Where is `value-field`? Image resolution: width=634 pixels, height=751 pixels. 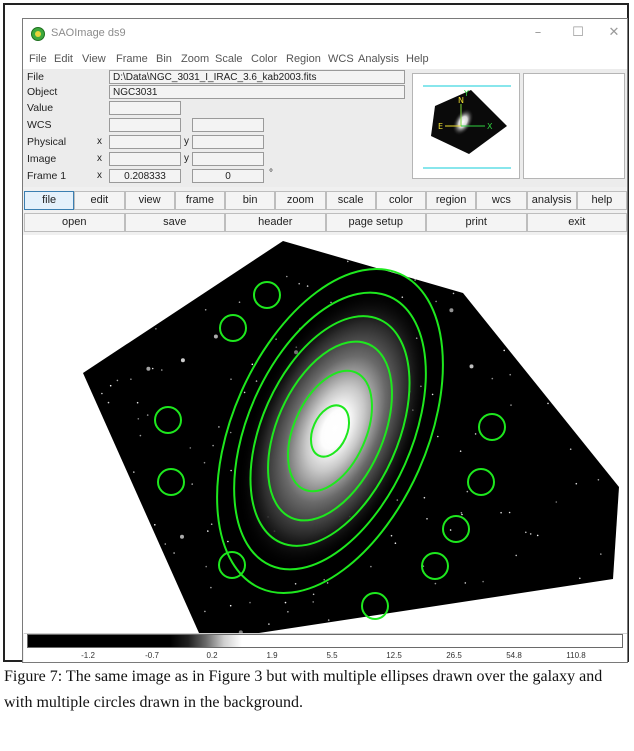 value-field is located at coordinates (145, 108).